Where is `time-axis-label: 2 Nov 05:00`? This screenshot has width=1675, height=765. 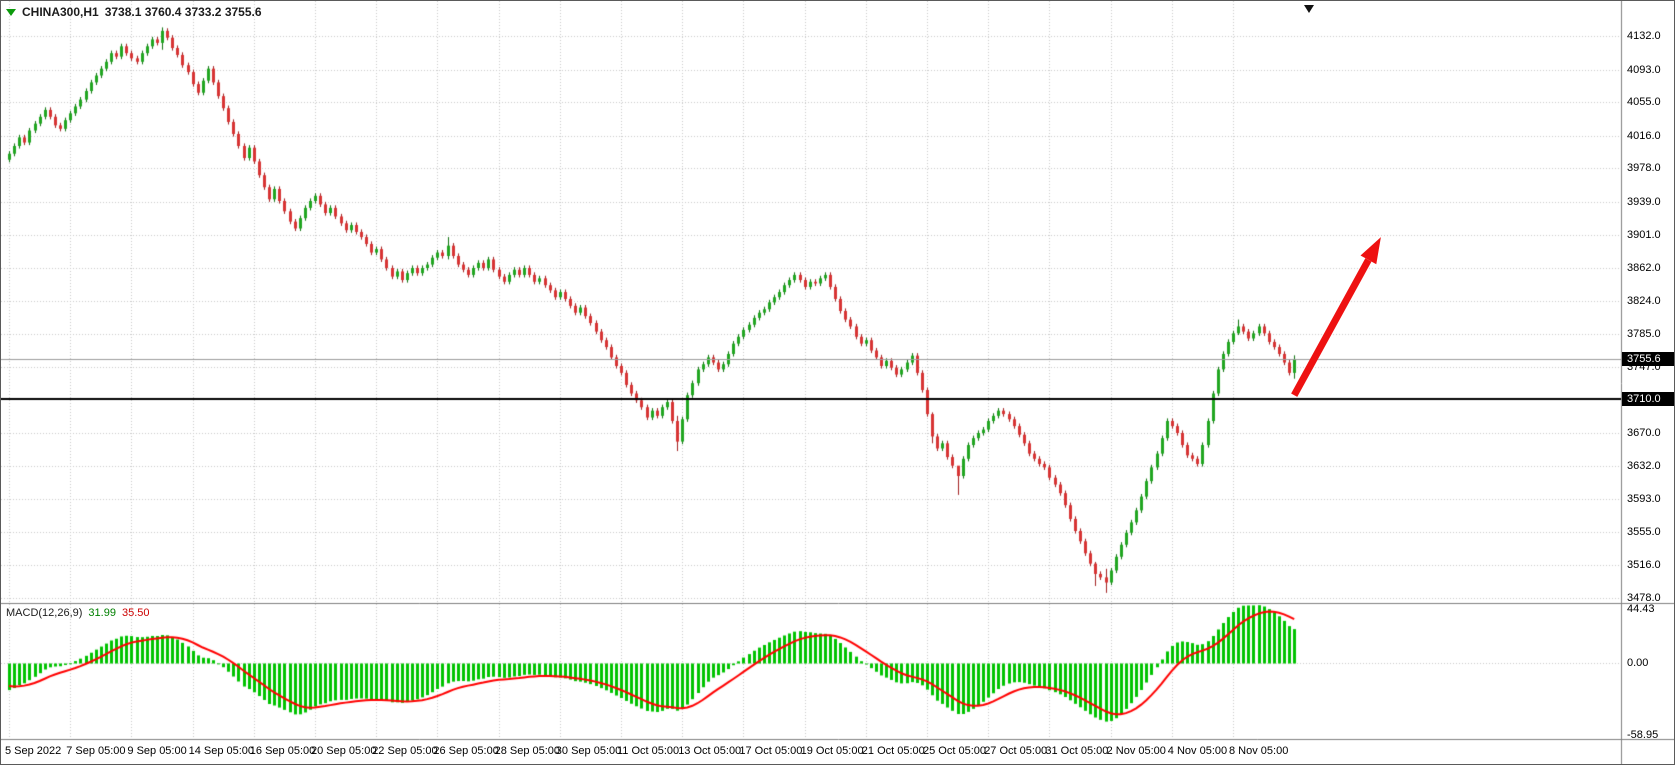 time-axis-label: 2 Nov 05:00 is located at coordinates (1136, 751).